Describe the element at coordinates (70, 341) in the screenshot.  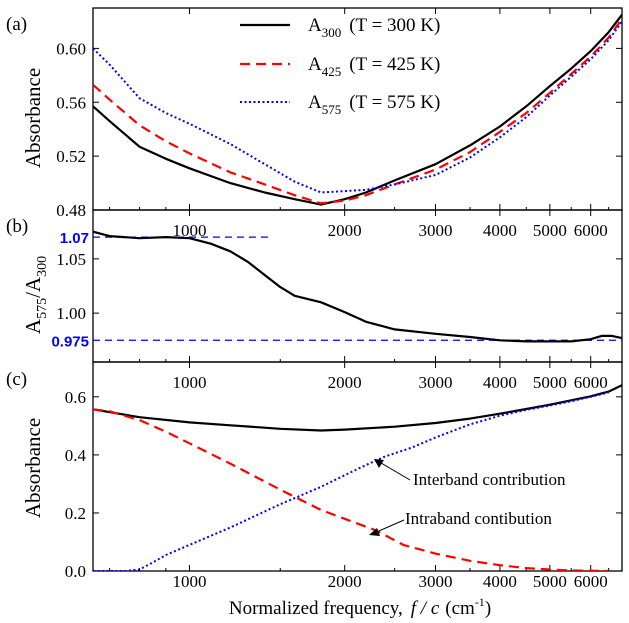
I see `reference-label-0.975: 0.975` at that location.